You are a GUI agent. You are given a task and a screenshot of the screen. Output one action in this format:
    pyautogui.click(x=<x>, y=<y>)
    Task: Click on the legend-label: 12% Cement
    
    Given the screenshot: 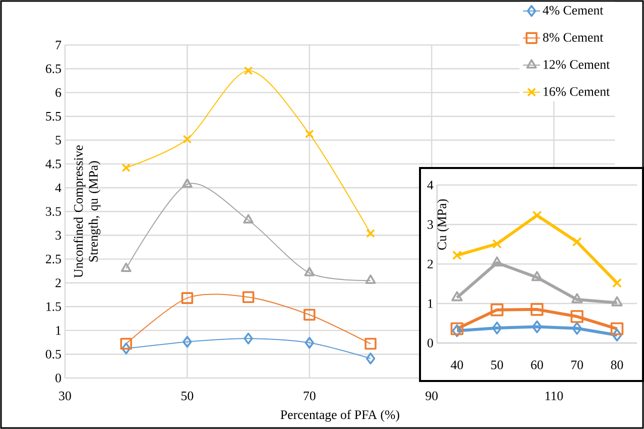 What is the action you would take?
    pyautogui.click(x=577, y=64)
    